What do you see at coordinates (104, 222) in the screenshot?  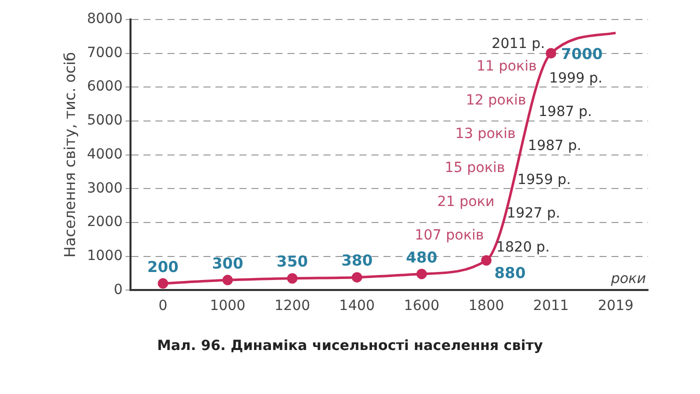 I see `y-tick-label: 2000` at bounding box center [104, 222].